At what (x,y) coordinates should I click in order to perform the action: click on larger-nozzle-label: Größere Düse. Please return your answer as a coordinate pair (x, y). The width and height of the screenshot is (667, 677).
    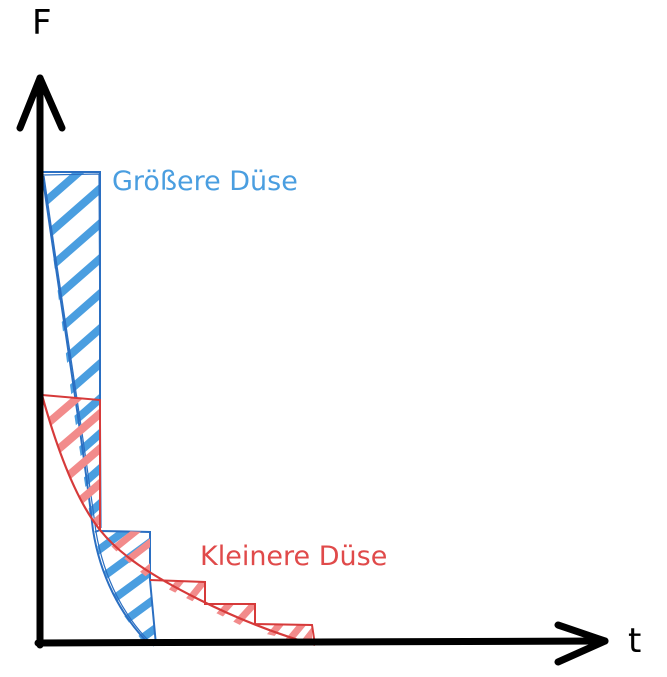
    Looking at the image, I should click on (205, 181).